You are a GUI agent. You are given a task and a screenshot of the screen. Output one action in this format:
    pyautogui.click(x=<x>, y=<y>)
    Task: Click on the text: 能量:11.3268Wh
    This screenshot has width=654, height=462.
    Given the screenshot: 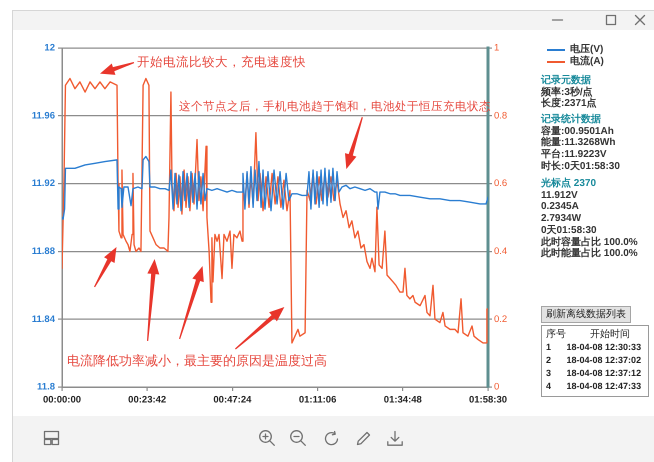 What is the action you would take?
    pyautogui.click(x=578, y=142)
    